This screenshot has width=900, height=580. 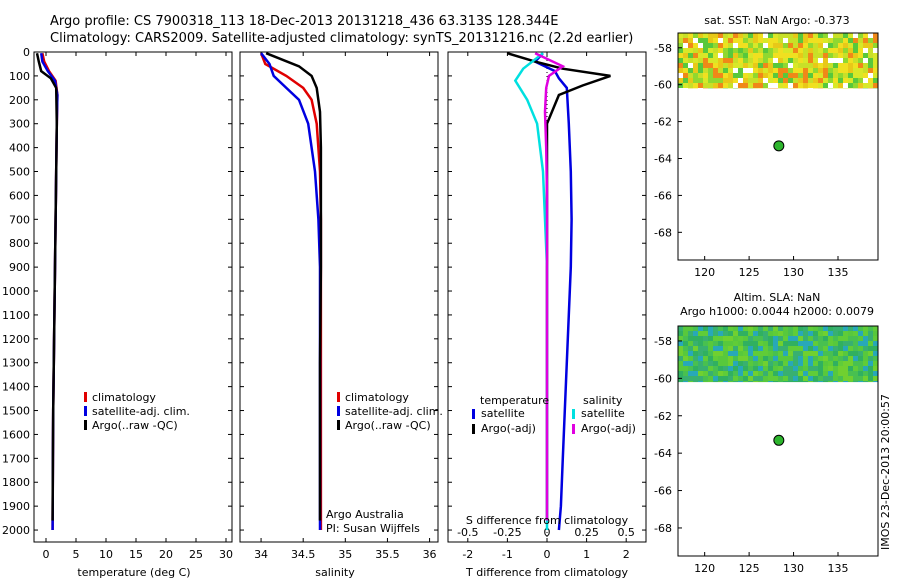 What do you see at coordinates (19, 267) in the screenshot?
I see `y-tick-label: 900` at bounding box center [19, 267].